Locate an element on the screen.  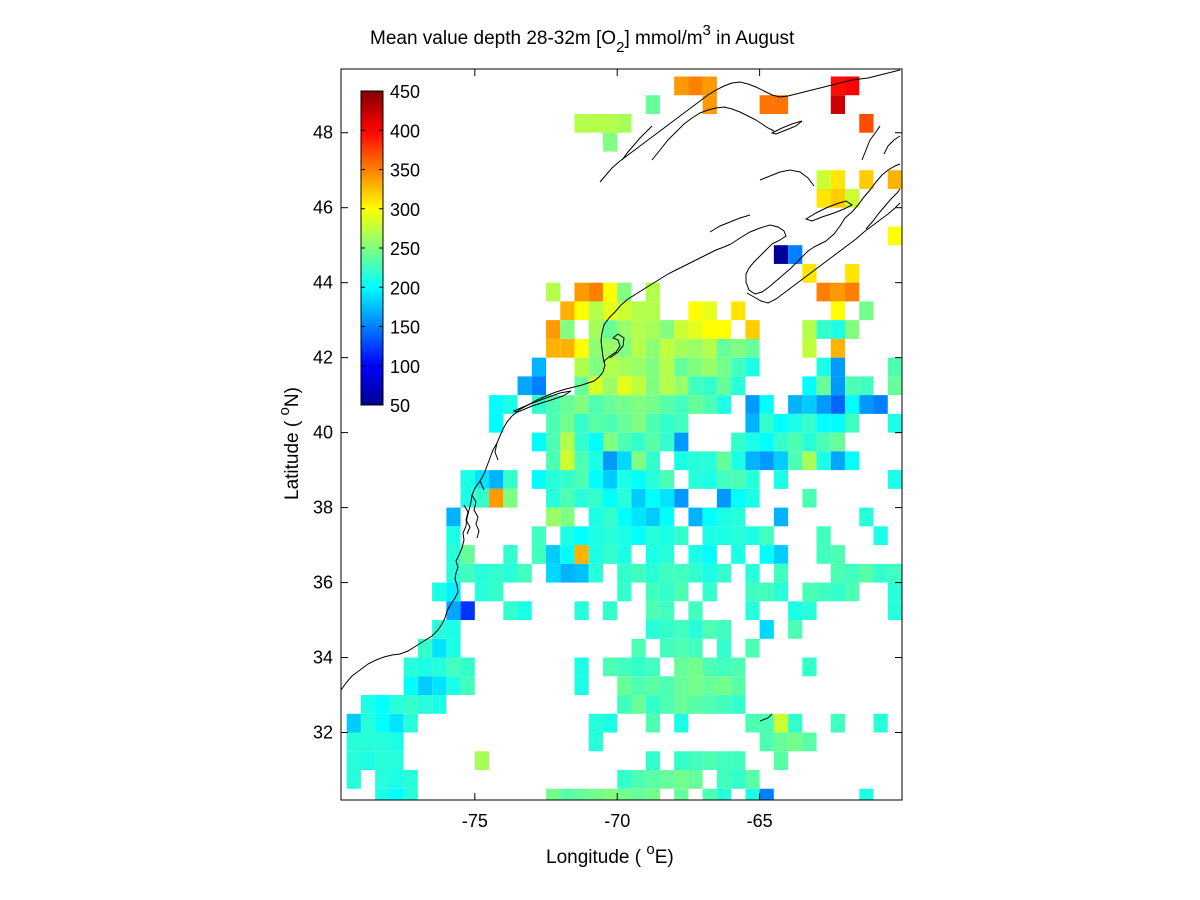
colorbar-tick-label: 450 is located at coordinates (405, 92).